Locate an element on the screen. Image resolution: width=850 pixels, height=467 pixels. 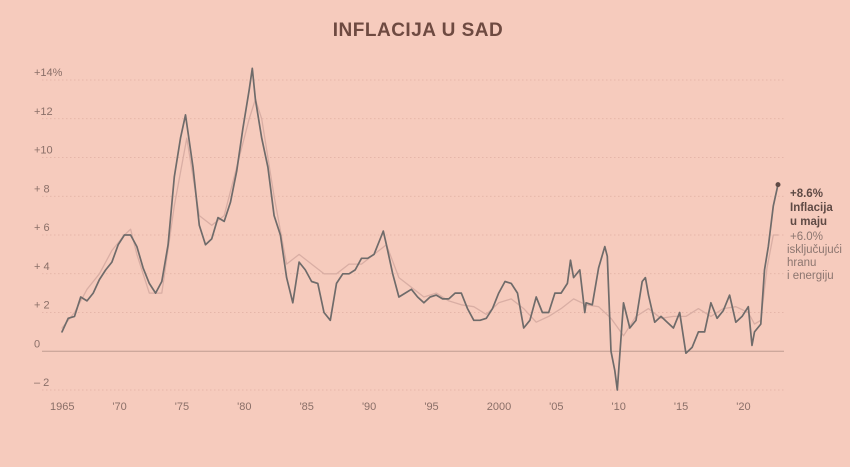
chart-title: INFLACIJA U SAD is located at coordinates (418, 30).